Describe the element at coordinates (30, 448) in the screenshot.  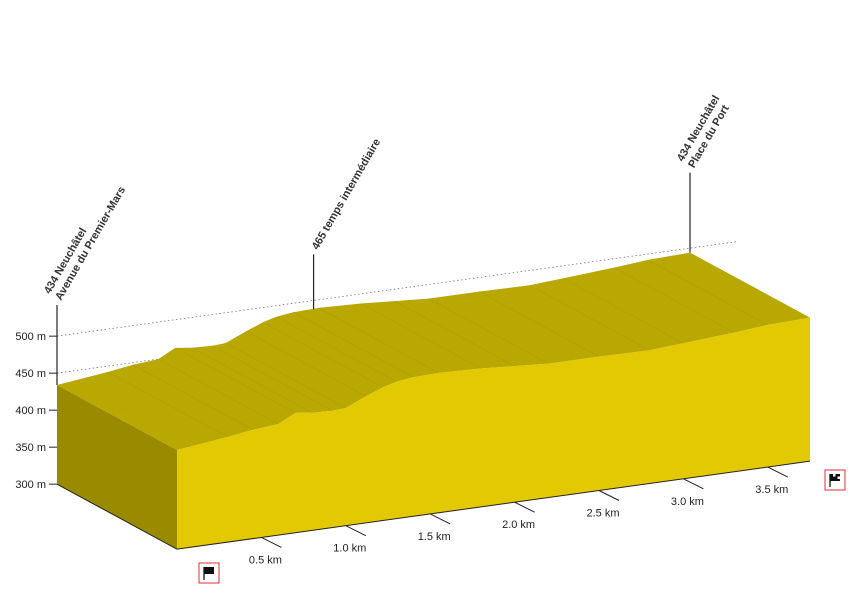
I see `y-tick-label: 350 m` at that location.